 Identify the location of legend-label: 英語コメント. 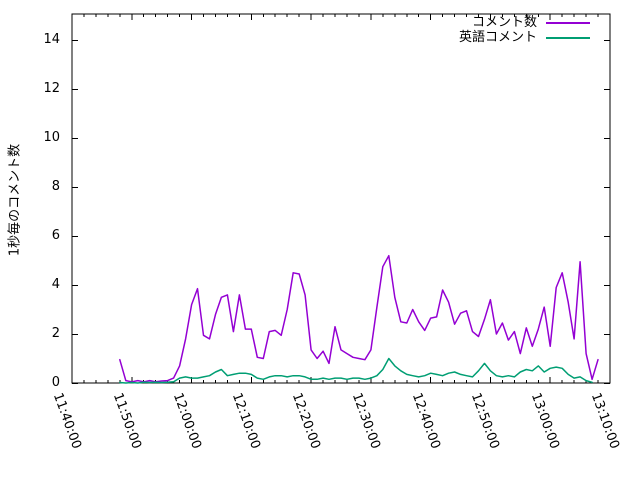
(497, 37).